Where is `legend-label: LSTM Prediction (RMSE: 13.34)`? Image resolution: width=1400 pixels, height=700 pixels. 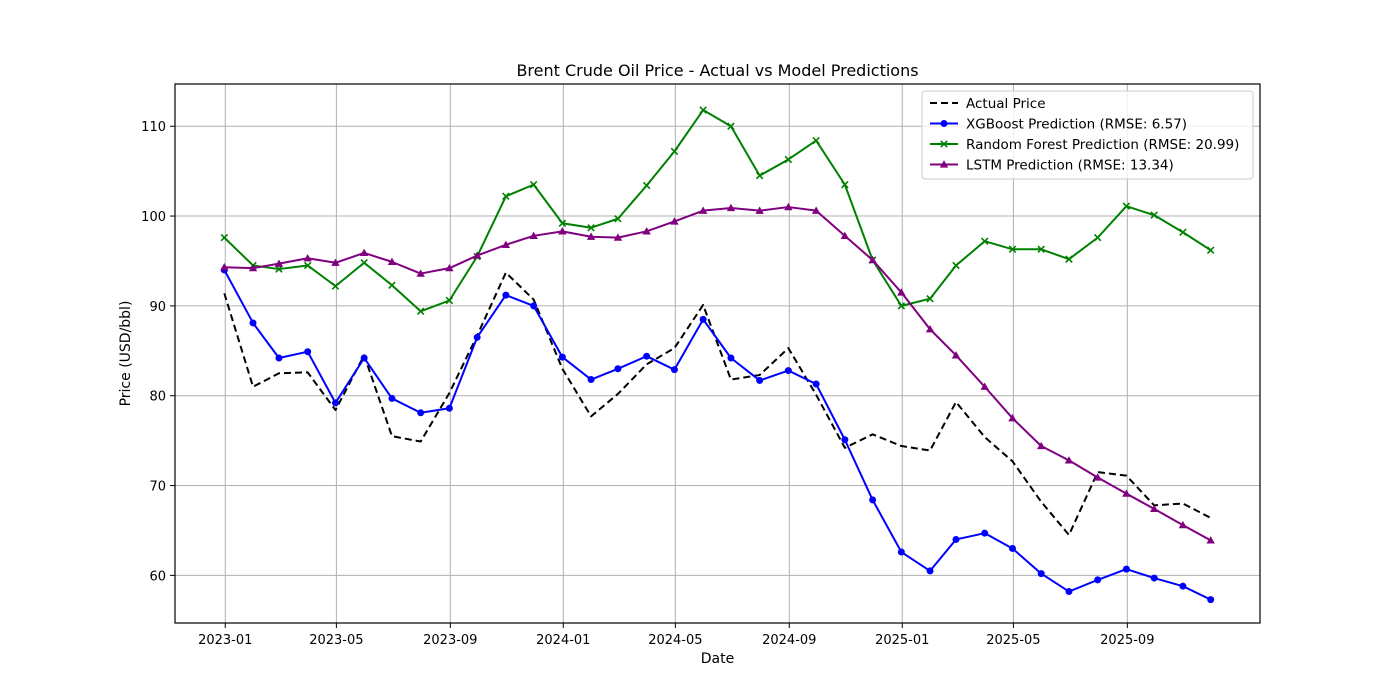
legend-label: LSTM Prediction (RMSE: 13.34) is located at coordinates (1070, 166).